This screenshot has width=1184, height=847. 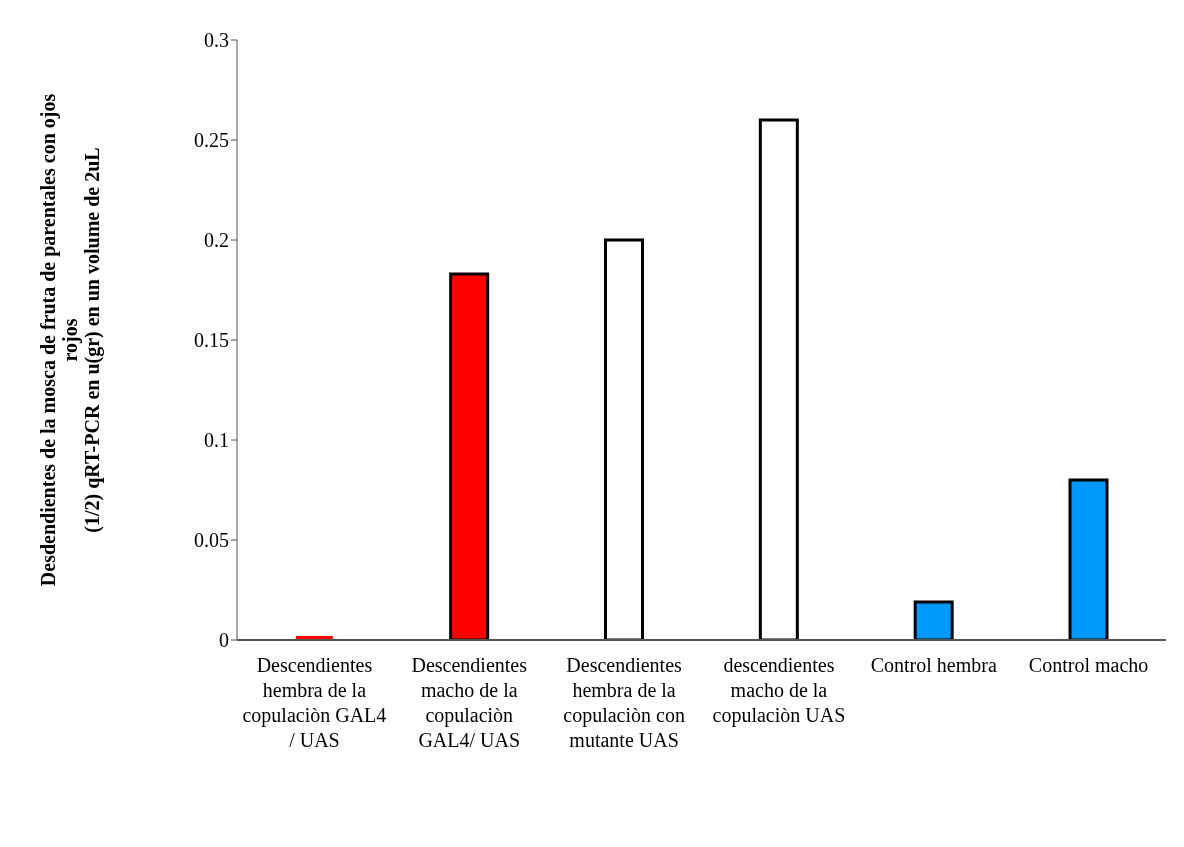 I want to click on y-tick-label: 0.1, so click(x=216, y=440).